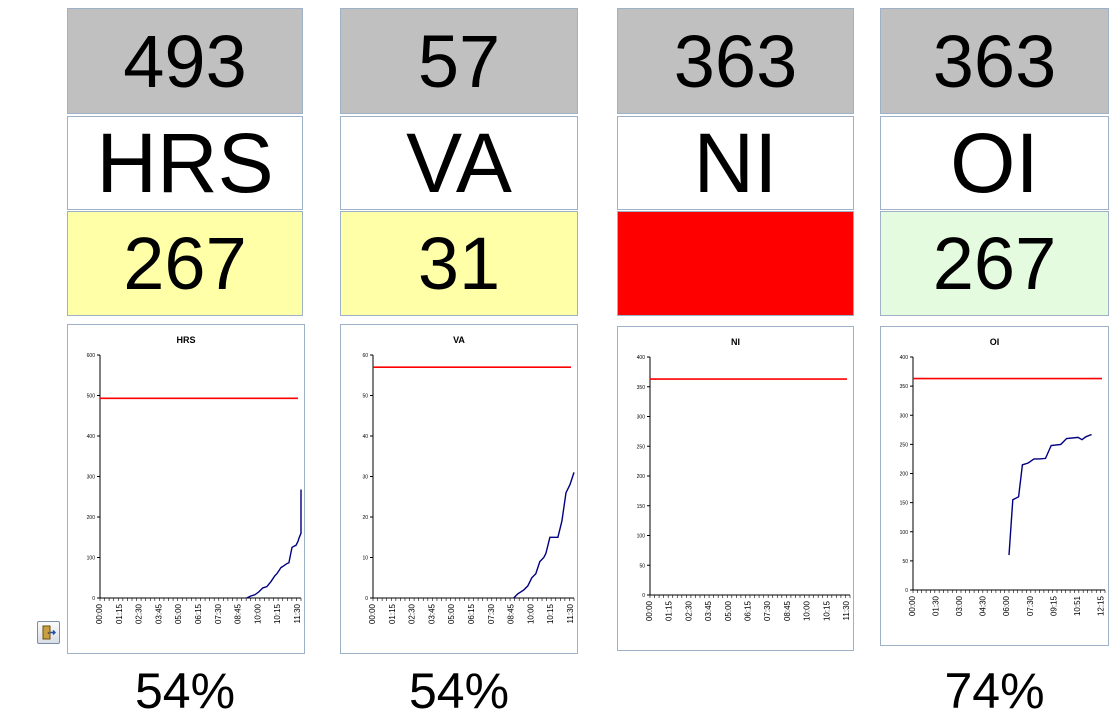 Image resolution: width=1109 pixels, height=719 pixels. Describe the element at coordinates (365, 478) in the screenshot. I see `y-tick-label: 30` at that location.